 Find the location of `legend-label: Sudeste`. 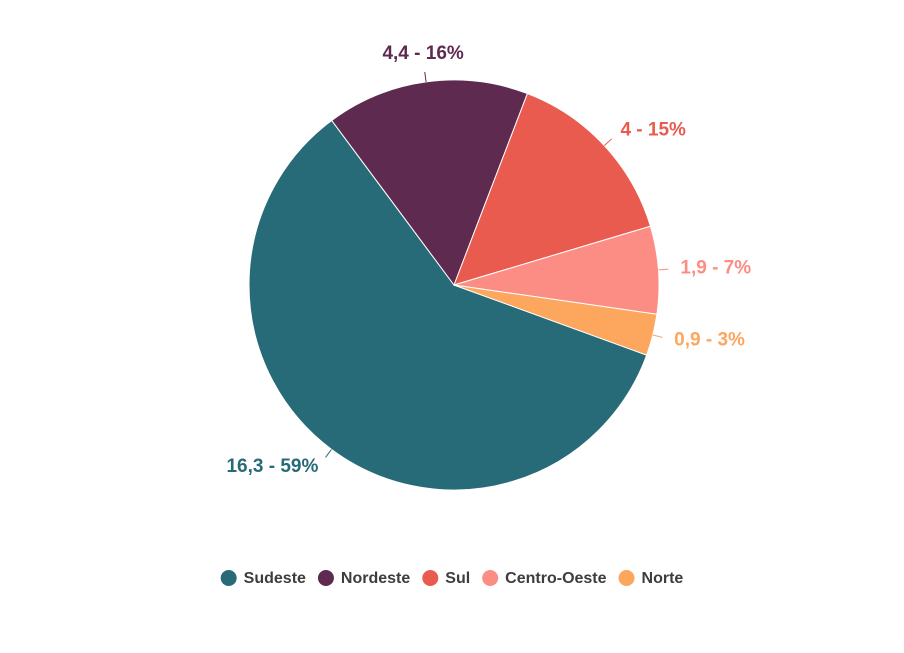

legend-label: Sudeste is located at coordinates (275, 578).